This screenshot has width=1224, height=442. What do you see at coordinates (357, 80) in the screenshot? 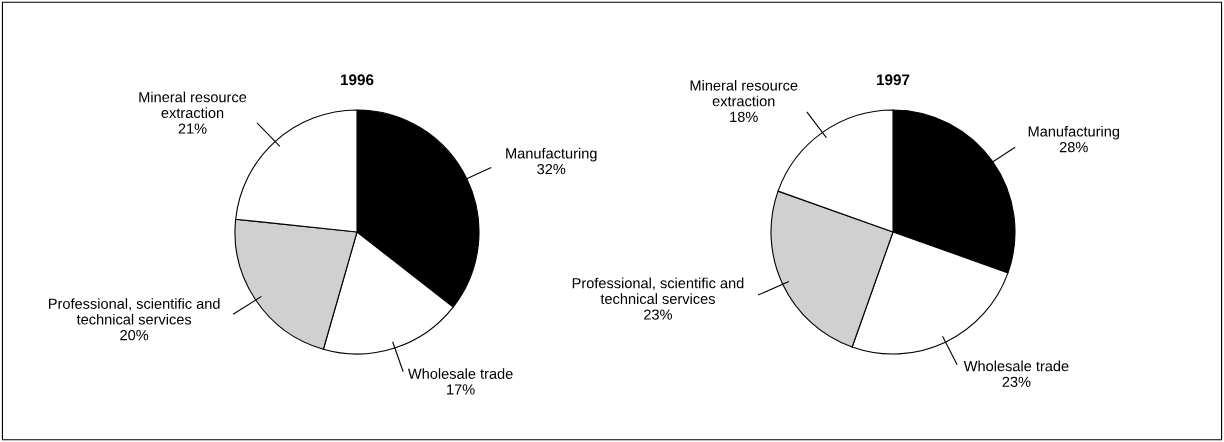
I see `chart-title: 1996` at bounding box center [357, 80].